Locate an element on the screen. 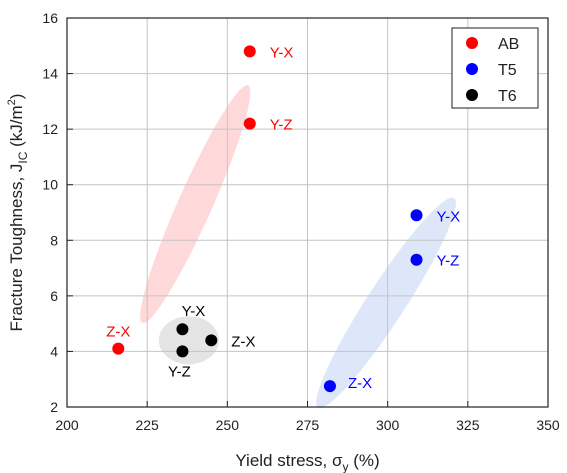  x-tick-label: 200 is located at coordinates (67, 425).